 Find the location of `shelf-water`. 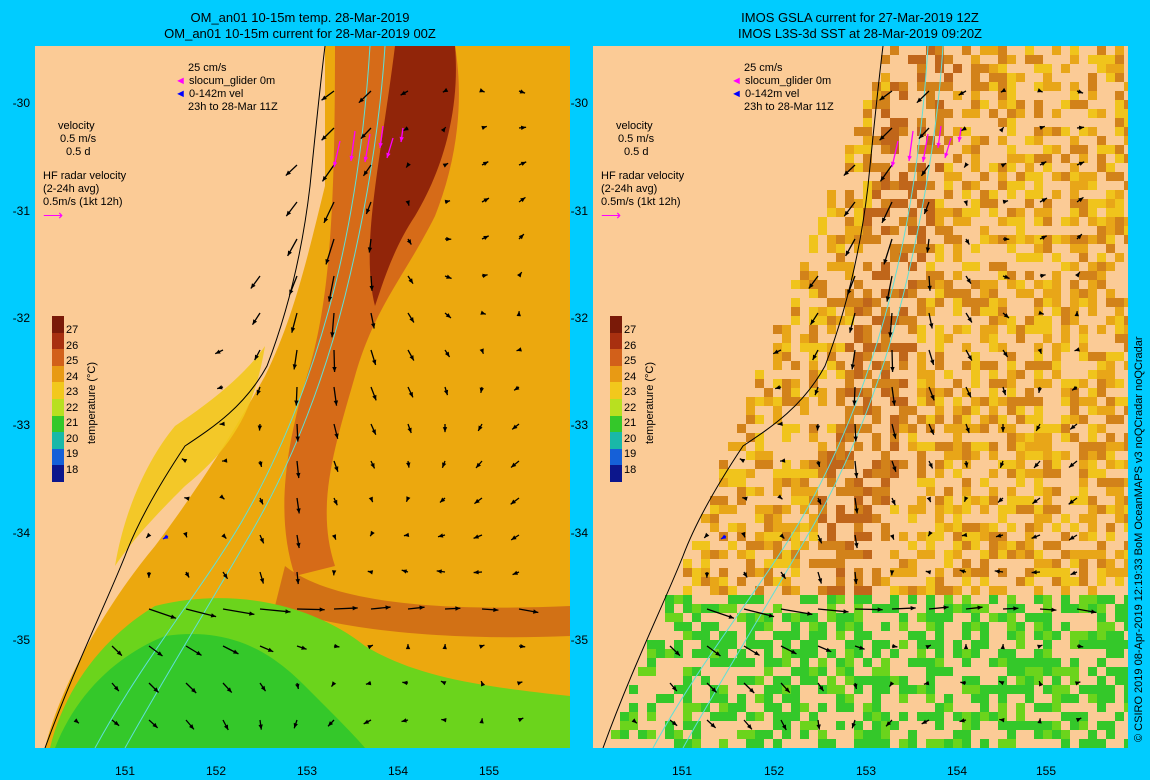

shelf-water is located at coordinates (190, 456).